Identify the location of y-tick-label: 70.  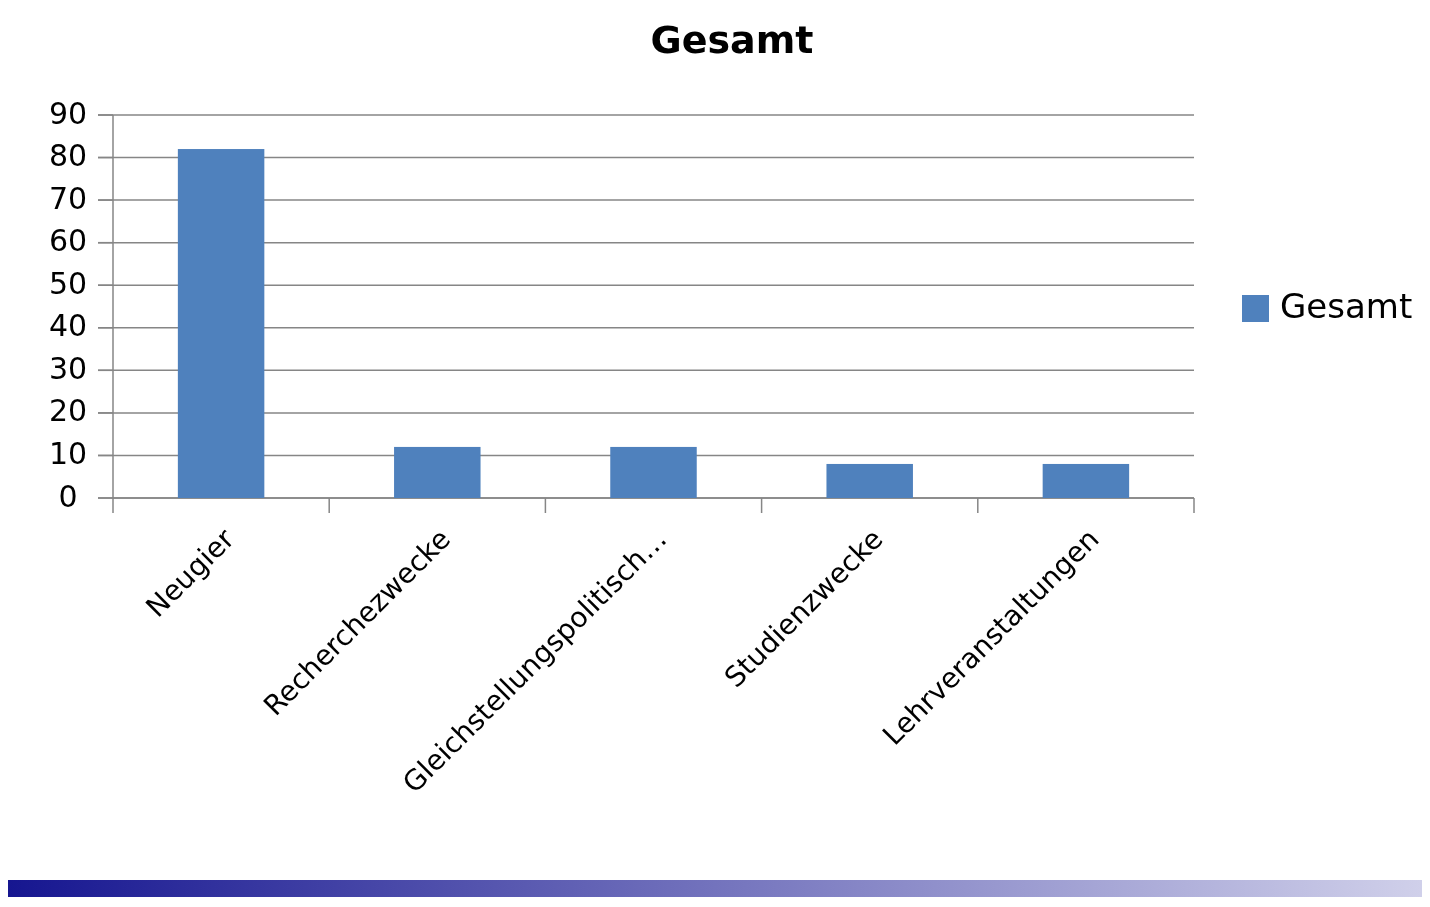
(68, 198).